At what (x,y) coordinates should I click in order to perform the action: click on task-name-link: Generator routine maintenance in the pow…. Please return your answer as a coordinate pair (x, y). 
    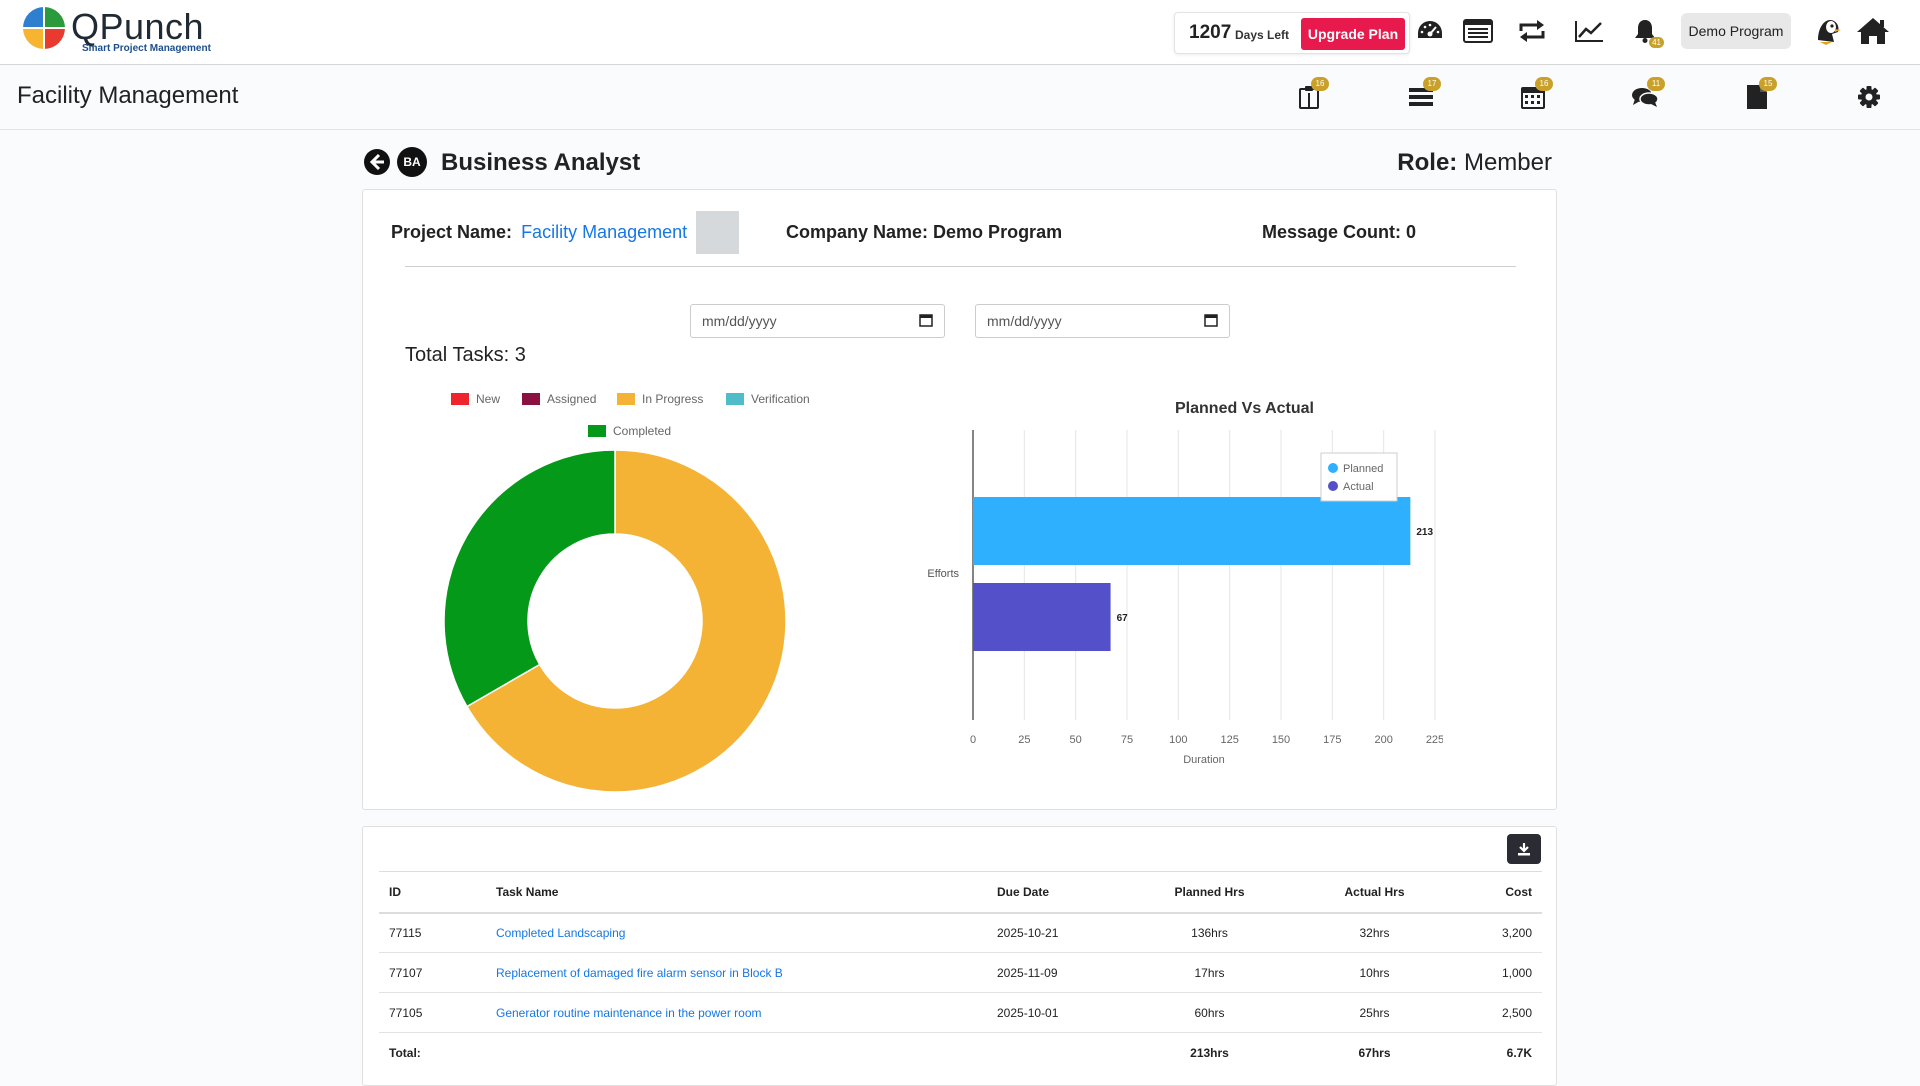
    Looking at the image, I should click on (629, 1012).